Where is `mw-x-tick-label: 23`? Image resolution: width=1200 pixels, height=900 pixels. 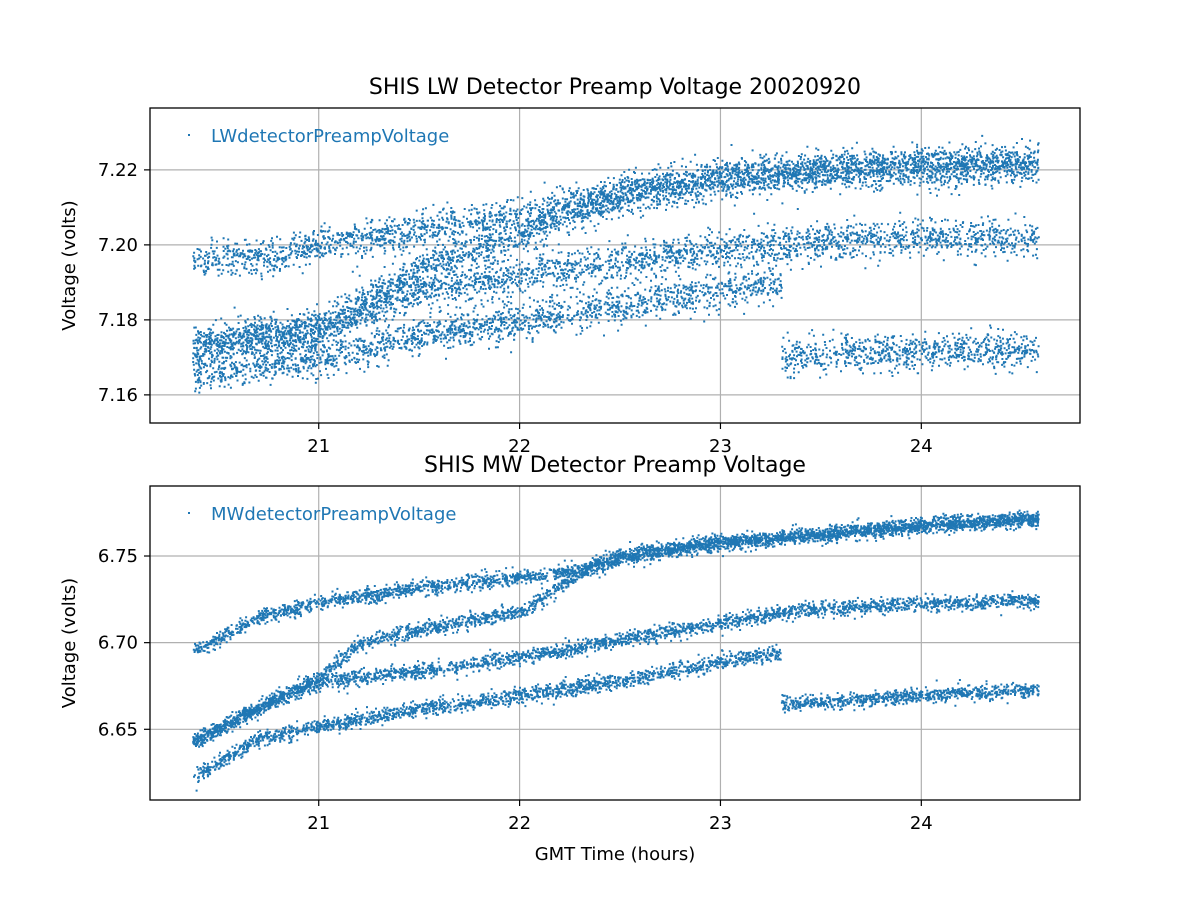
mw-x-tick-label: 23 is located at coordinates (720, 823).